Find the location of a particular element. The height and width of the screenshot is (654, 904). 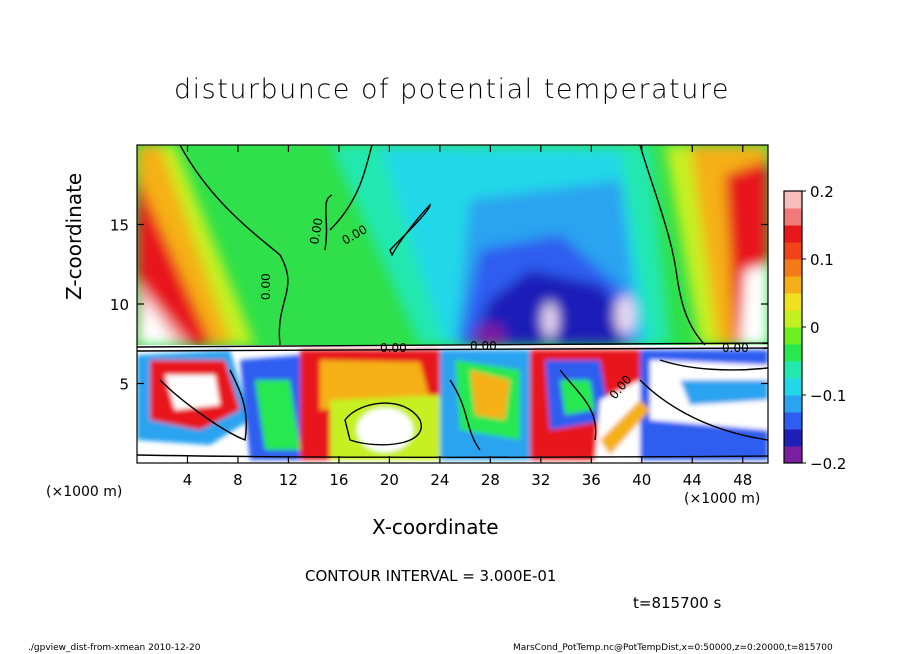

colorbar-tick-label: 0 is located at coordinates (815, 328).